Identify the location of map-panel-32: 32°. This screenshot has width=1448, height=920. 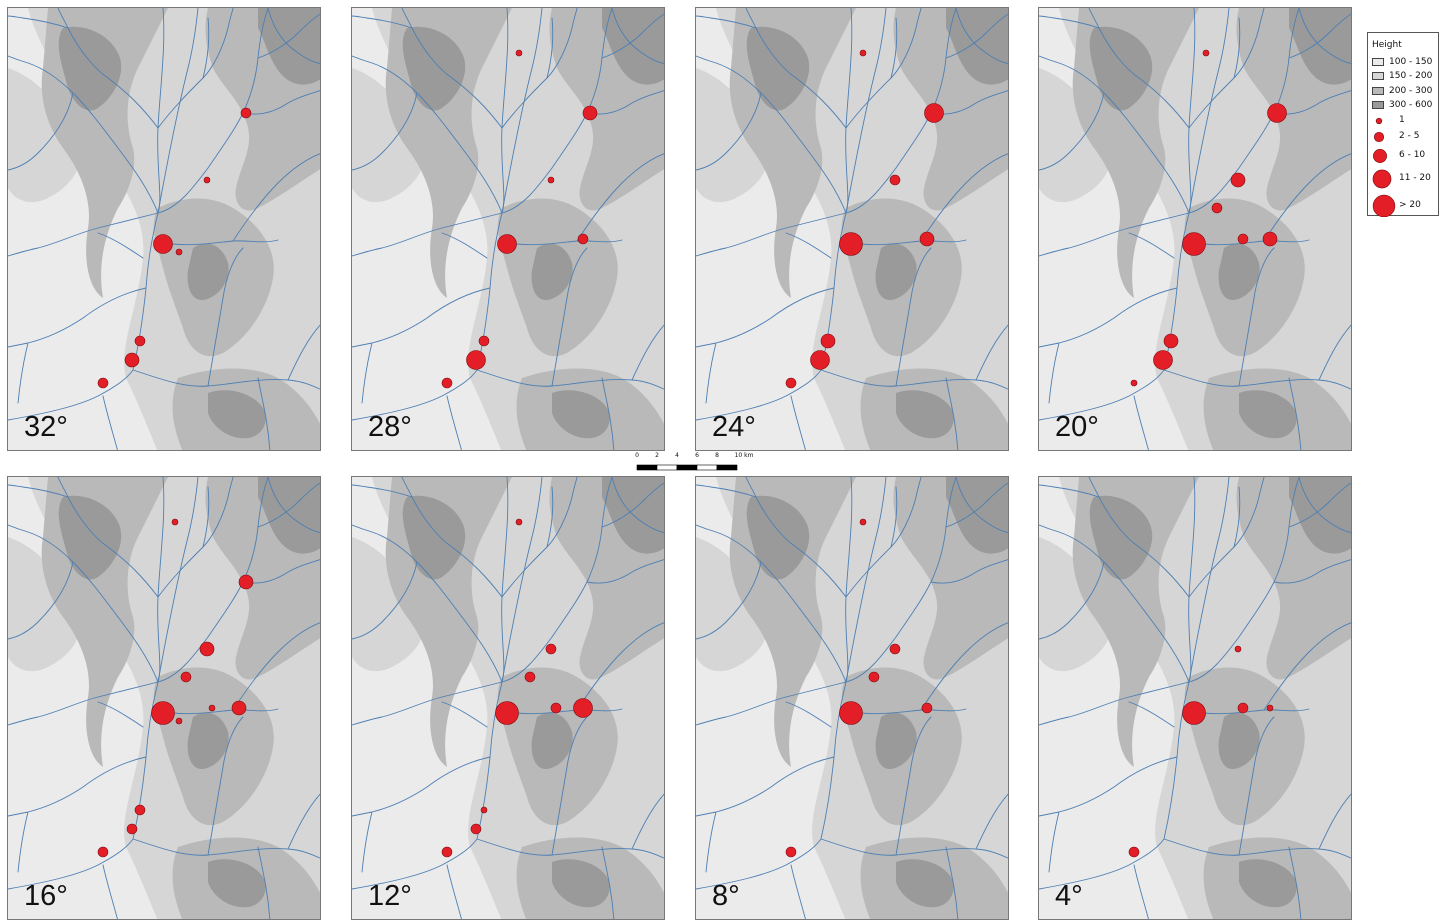
(164, 229).